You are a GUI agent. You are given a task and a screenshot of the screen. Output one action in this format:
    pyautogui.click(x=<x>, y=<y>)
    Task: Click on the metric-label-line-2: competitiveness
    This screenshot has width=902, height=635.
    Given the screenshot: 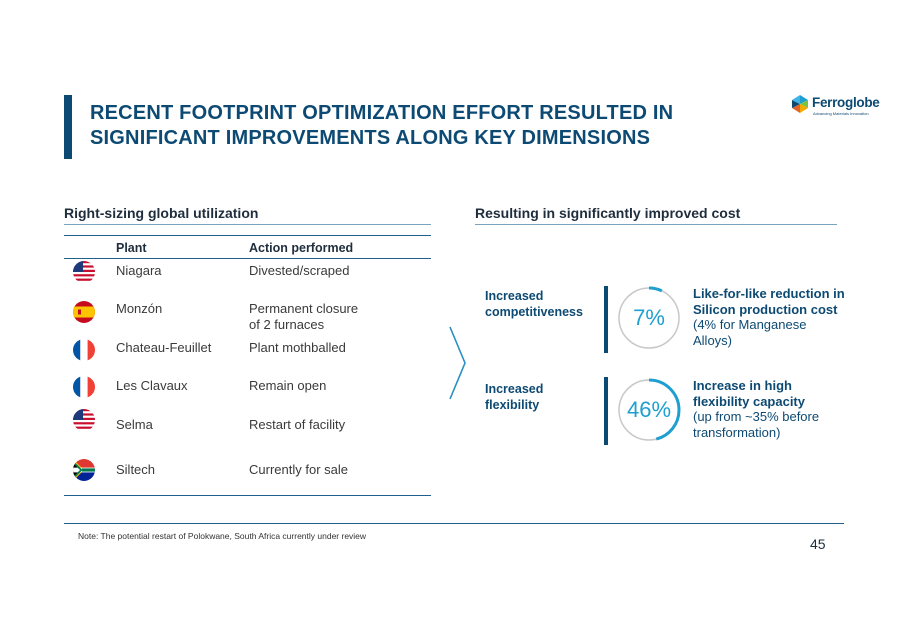 What is the action you would take?
    pyautogui.click(x=534, y=312)
    